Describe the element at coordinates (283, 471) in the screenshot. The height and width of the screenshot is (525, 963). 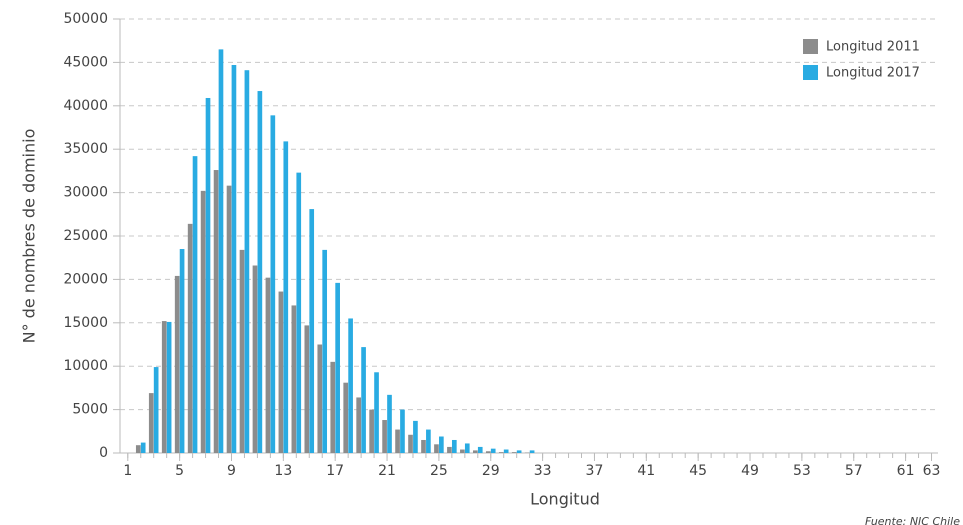
I see `x-tick-label: 13` at that location.